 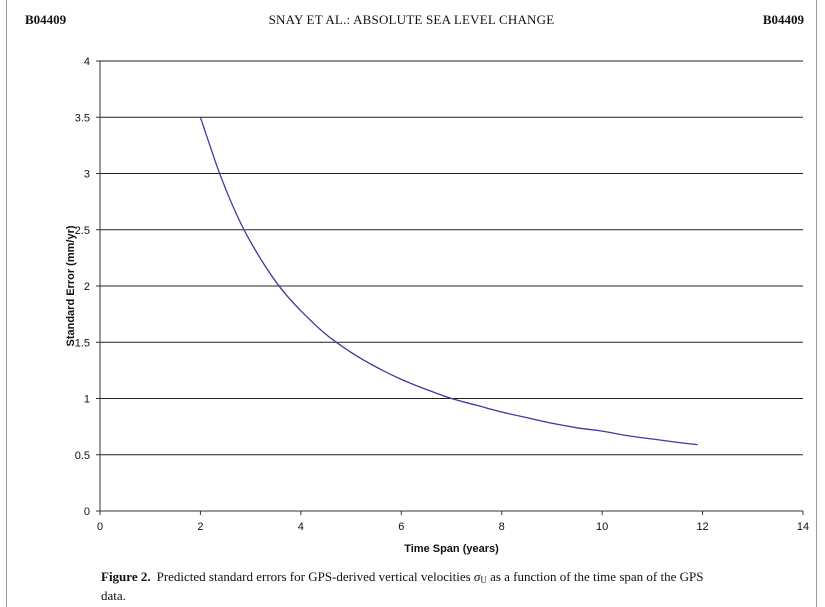 What do you see at coordinates (126, 576) in the screenshot?
I see `figure-label: Figure 2.` at bounding box center [126, 576].